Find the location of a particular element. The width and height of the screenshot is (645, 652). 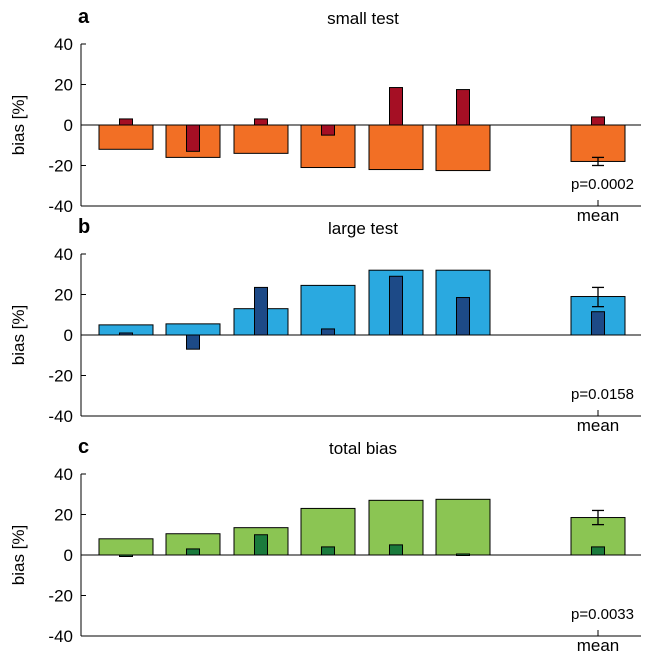

chart-title: total bias is located at coordinates (363, 448).